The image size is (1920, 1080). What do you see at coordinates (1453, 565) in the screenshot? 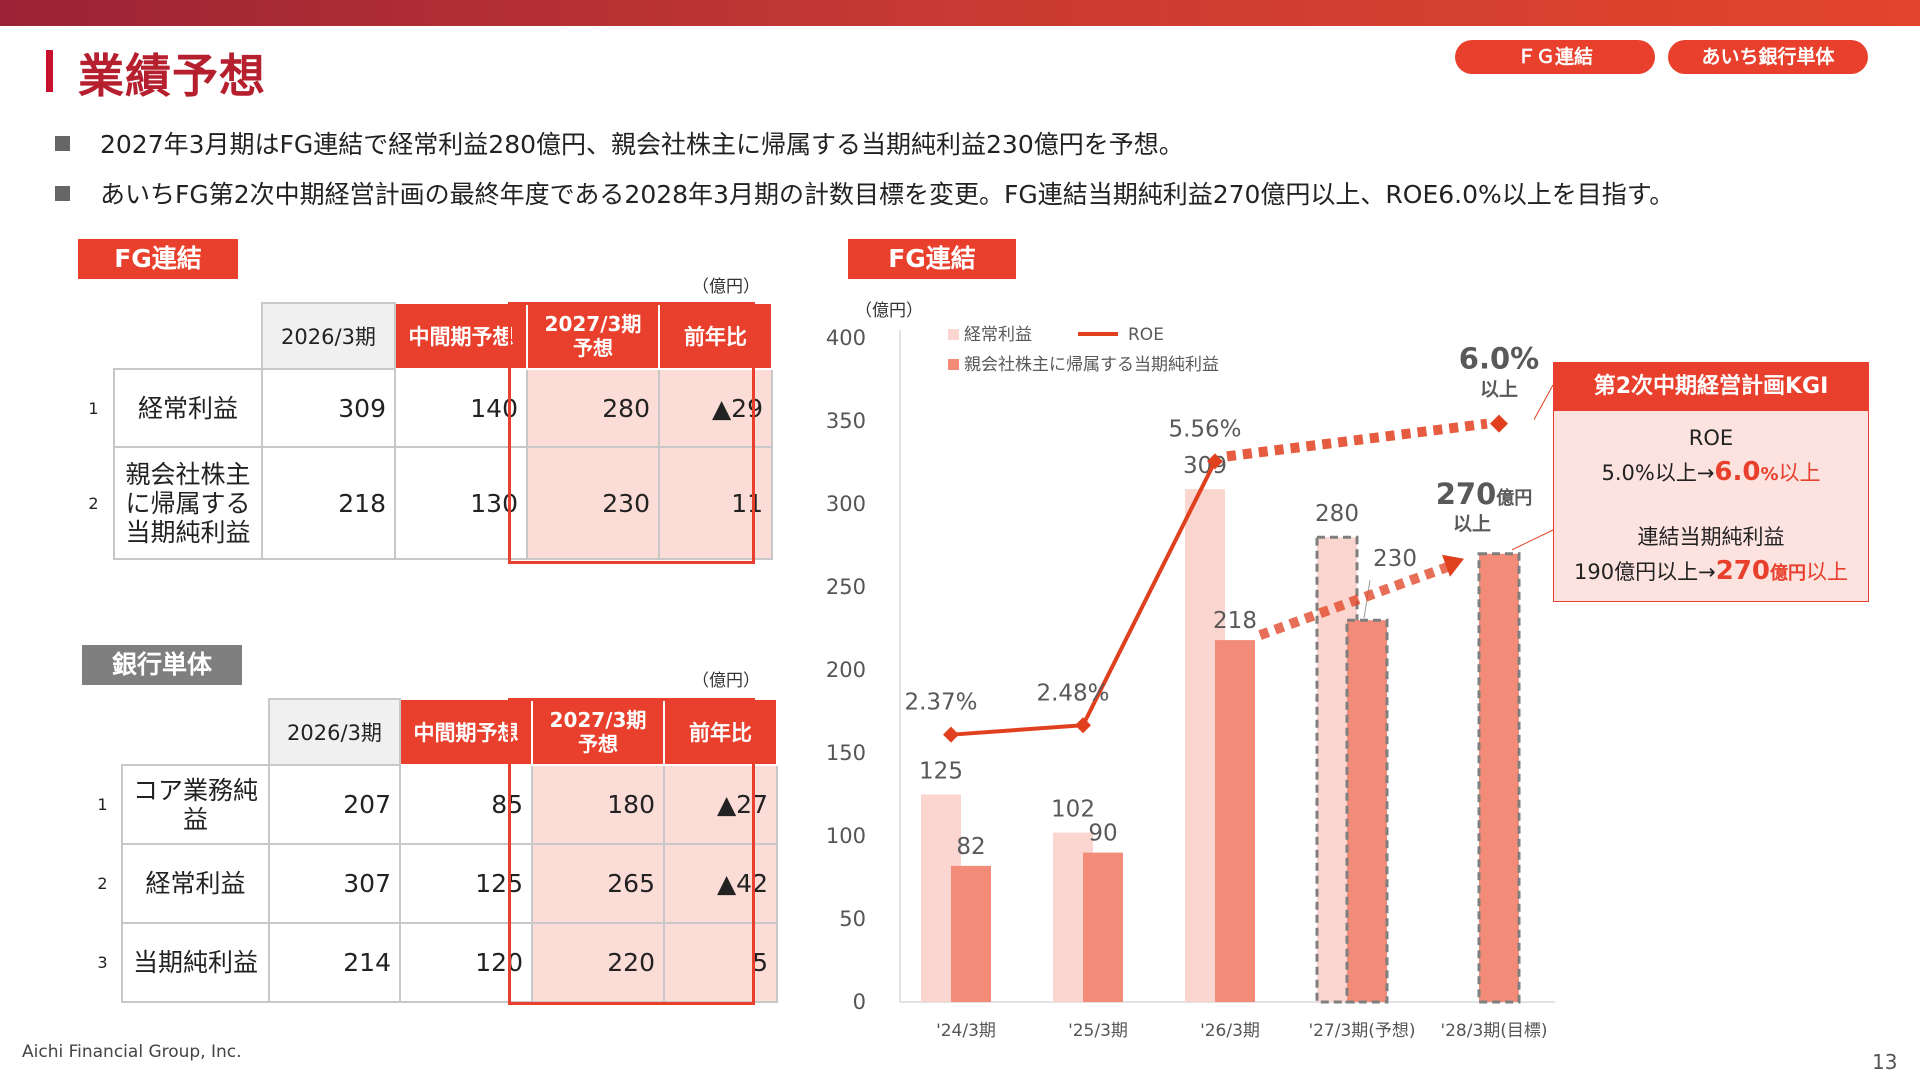
I see `profit-target-arrowhead` at bounding box center [1453, 565].